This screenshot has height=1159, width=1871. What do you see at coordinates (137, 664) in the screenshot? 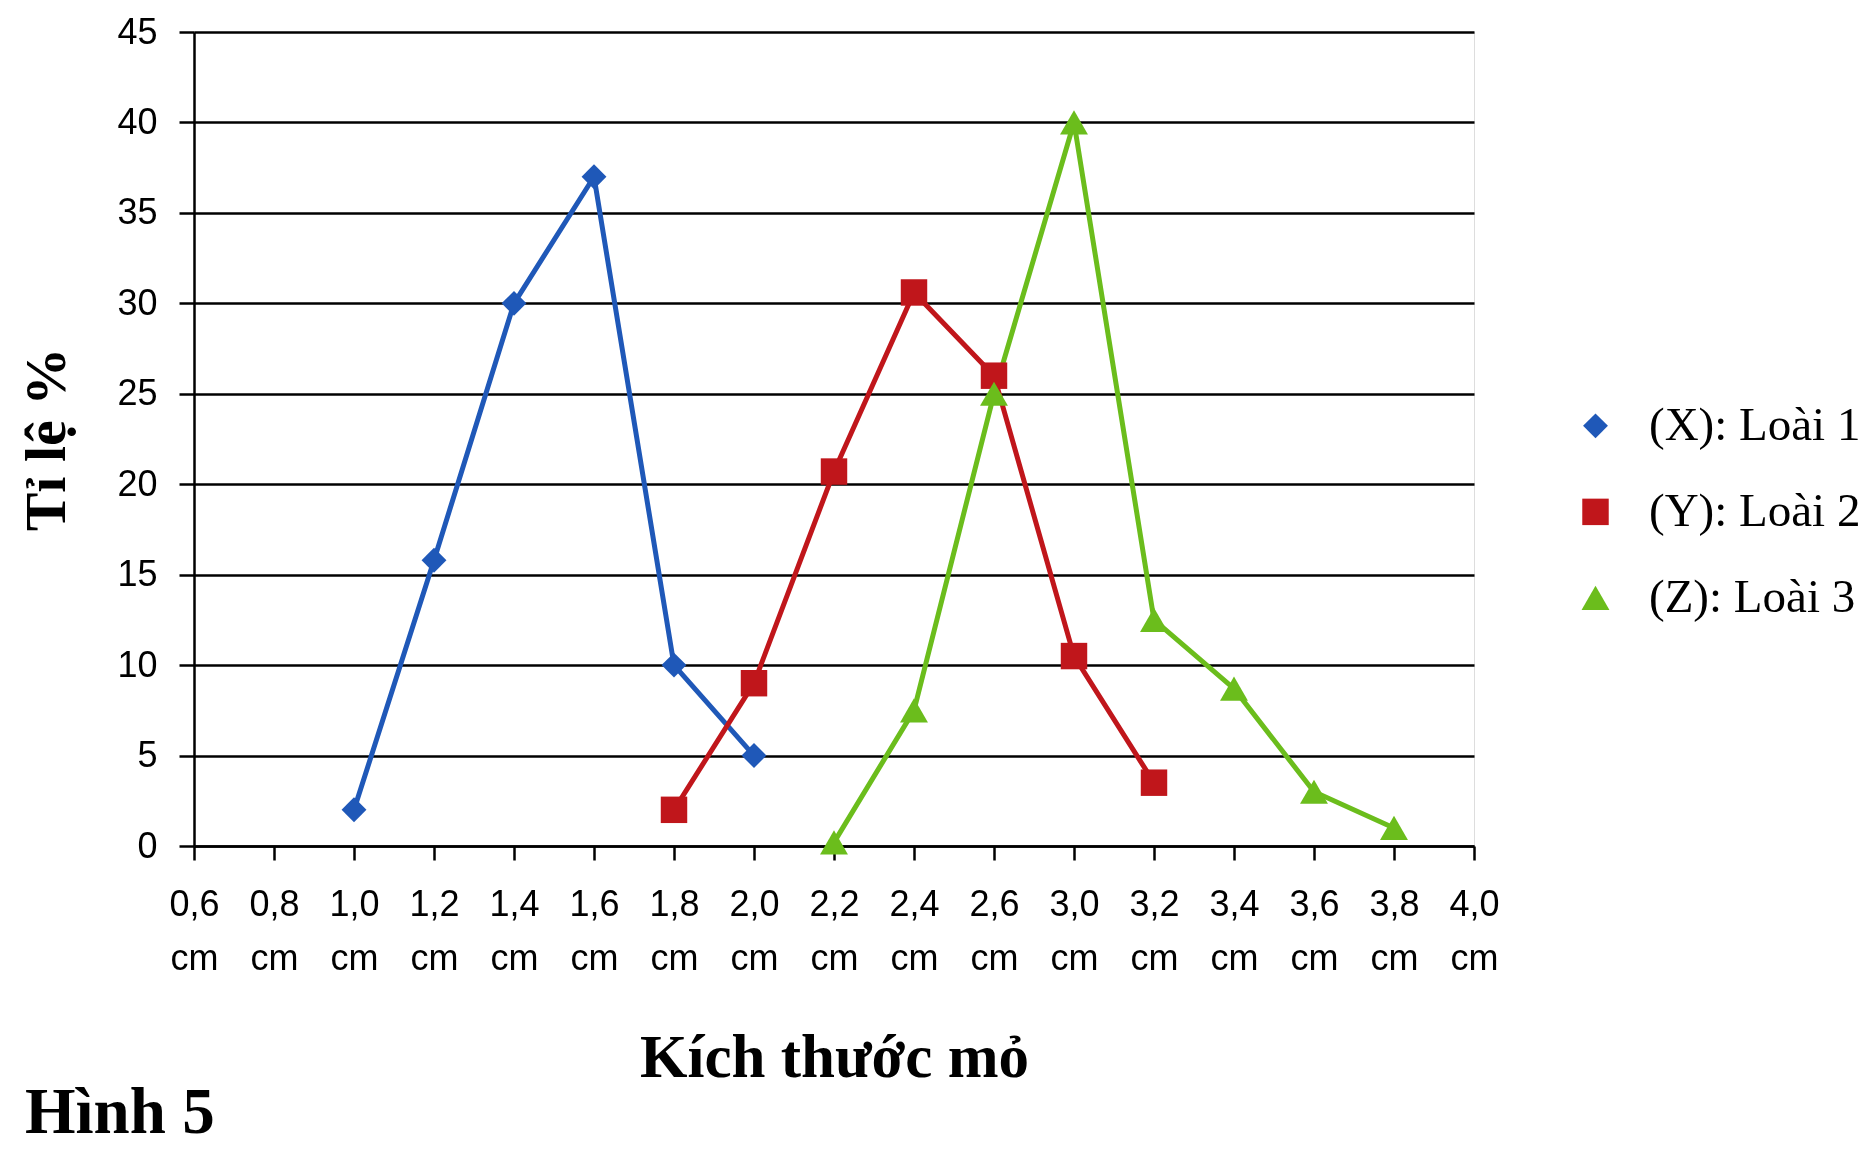
I see `y-tick-label: 10` at bounding box center [137, 664].